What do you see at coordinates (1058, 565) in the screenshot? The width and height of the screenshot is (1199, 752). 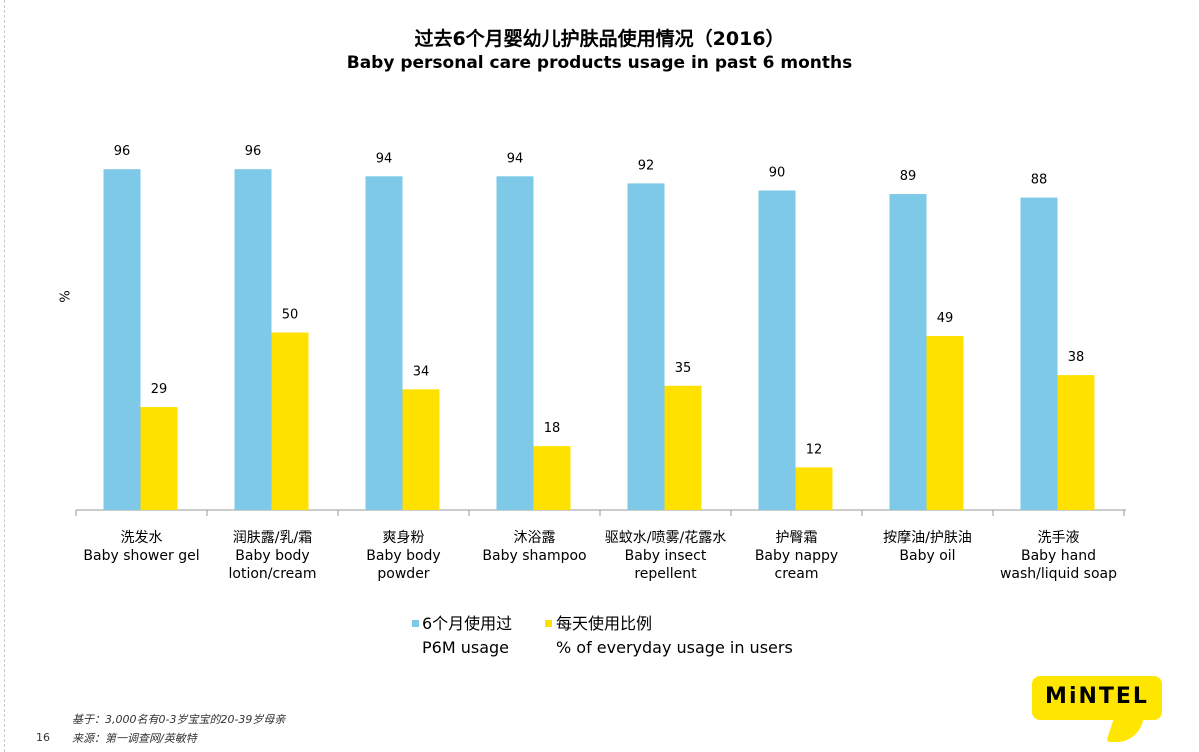 I see `category-label-en: Baby hand wash/liquid soap` at bounding box center [1058, 565].